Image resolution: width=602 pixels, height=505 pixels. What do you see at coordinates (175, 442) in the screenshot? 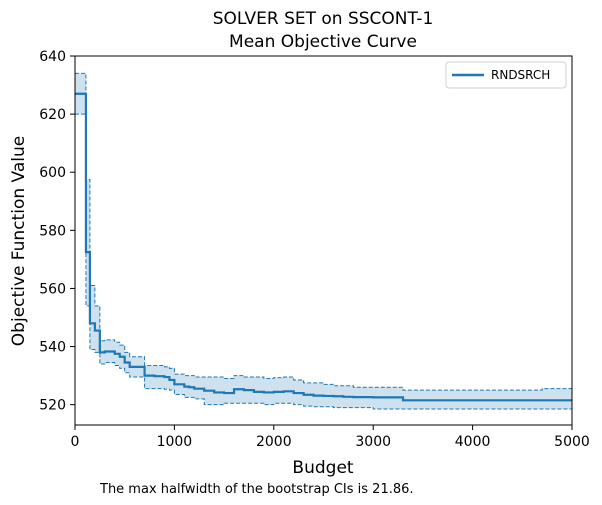
I see `x-tick-label: 1000` at bounding box center [175, 442].